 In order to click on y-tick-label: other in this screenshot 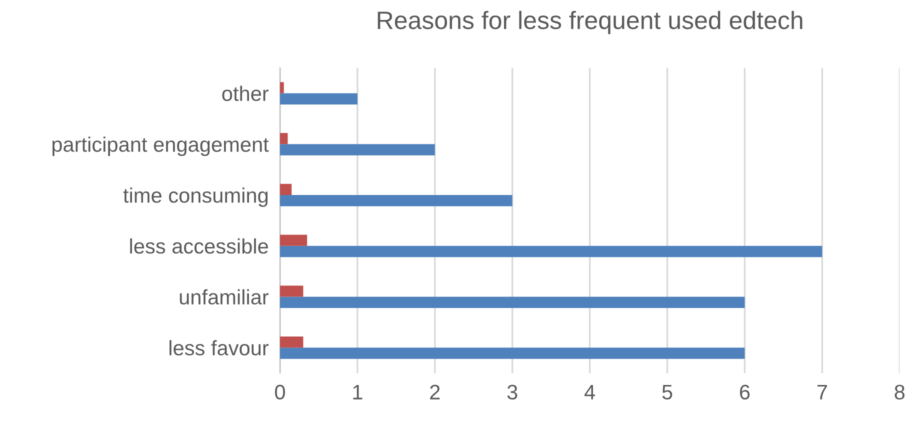, I will do `click(245, 94)`.